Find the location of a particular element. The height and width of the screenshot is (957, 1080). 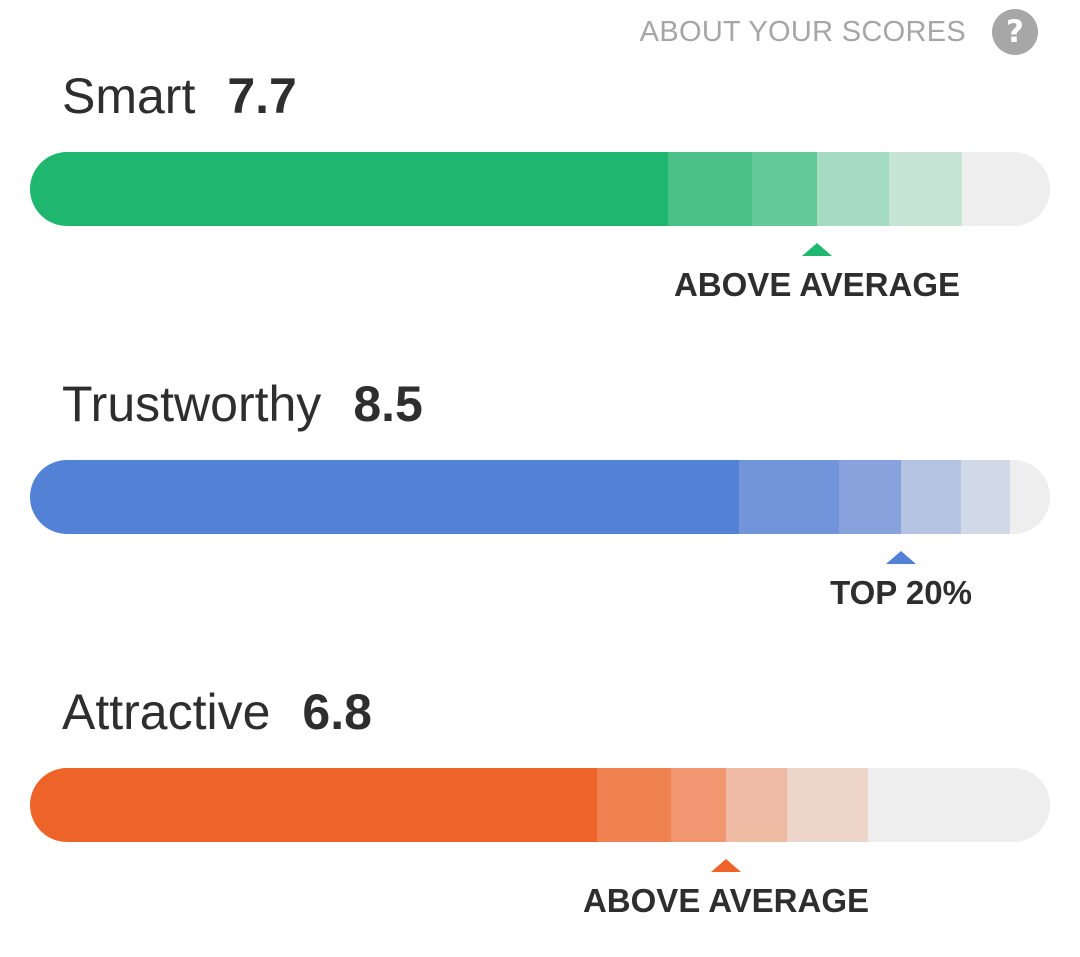

score-label: Trustworthy is located at coordinates (192, 404).